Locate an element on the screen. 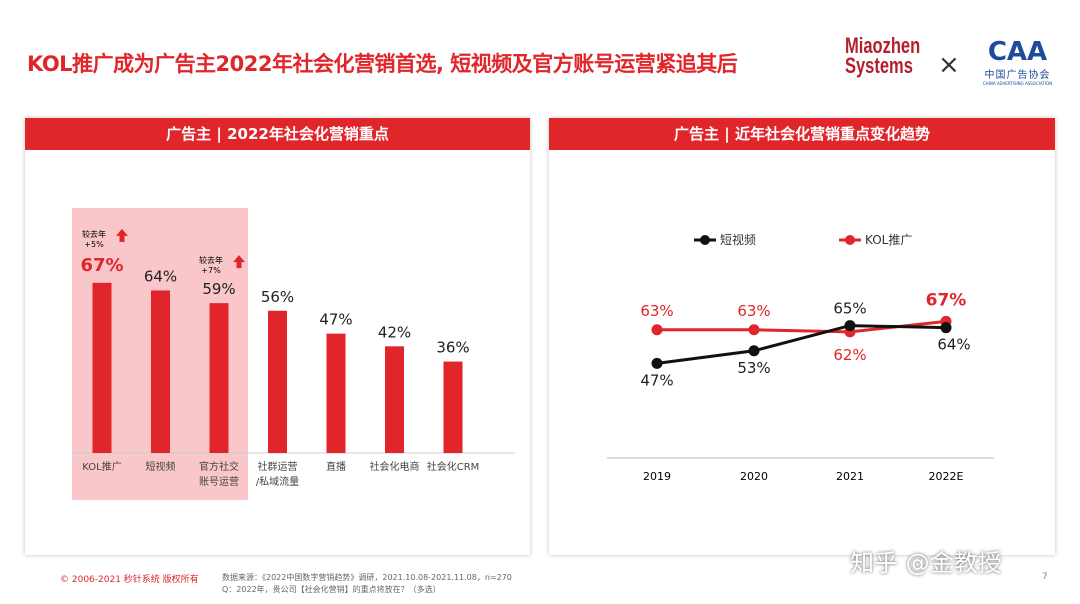  data-label: 53% is located at coordinates (753, 368).